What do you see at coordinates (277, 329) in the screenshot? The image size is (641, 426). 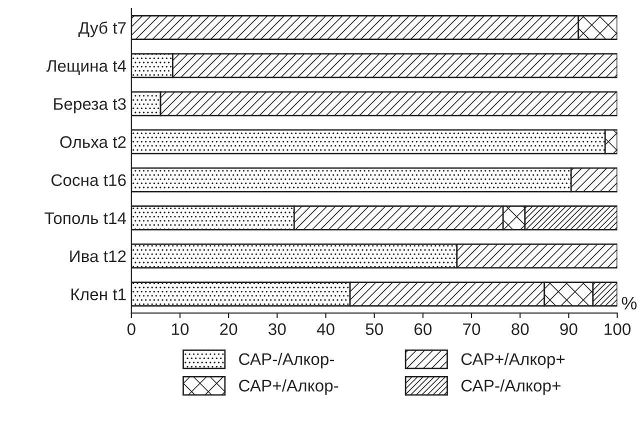 I see `x-tick-label: 30` at bounding box center [277, 329].